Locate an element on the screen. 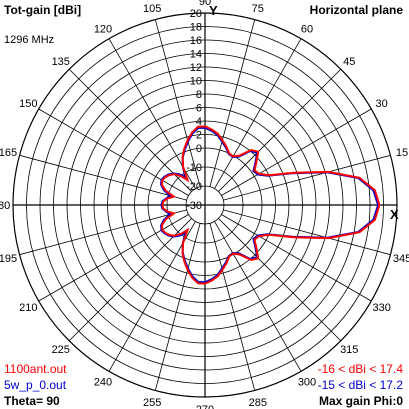 The height and width of the screenshot is (409, 409). theta-label: Theta= 90 is located at coordinates (32, 401).